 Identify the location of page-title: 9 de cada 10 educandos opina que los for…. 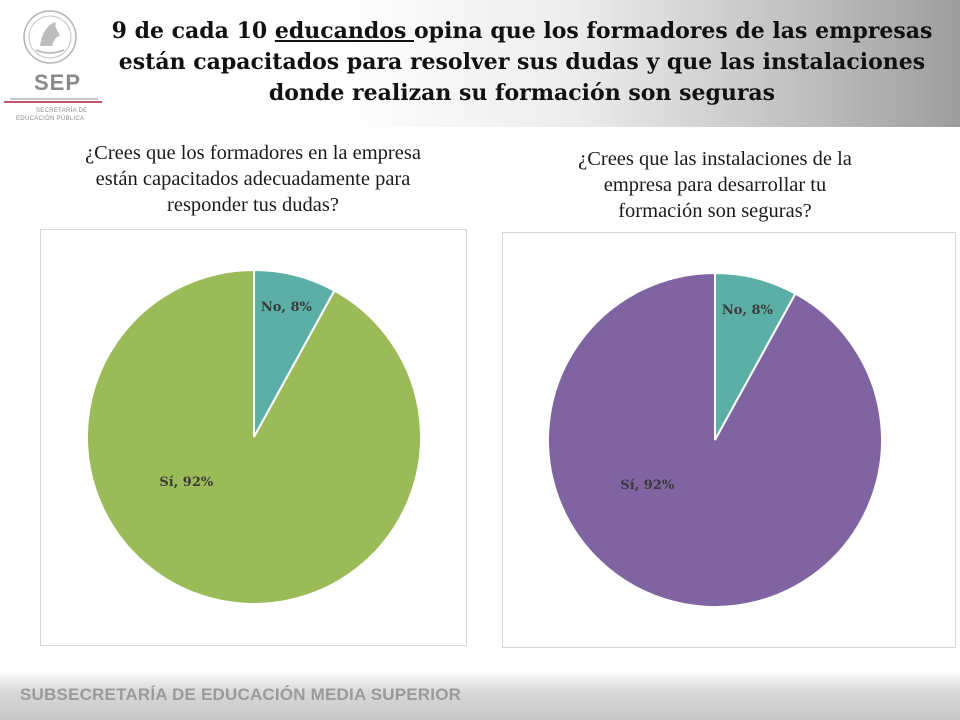
(522, 62).